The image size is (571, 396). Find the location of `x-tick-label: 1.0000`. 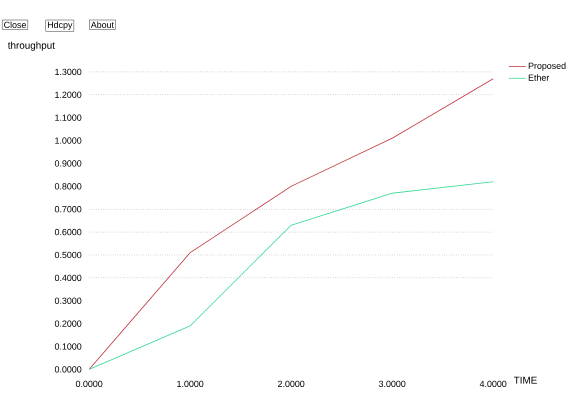

x-tick-label: 1.0000 is located at coordinates (190, 383).